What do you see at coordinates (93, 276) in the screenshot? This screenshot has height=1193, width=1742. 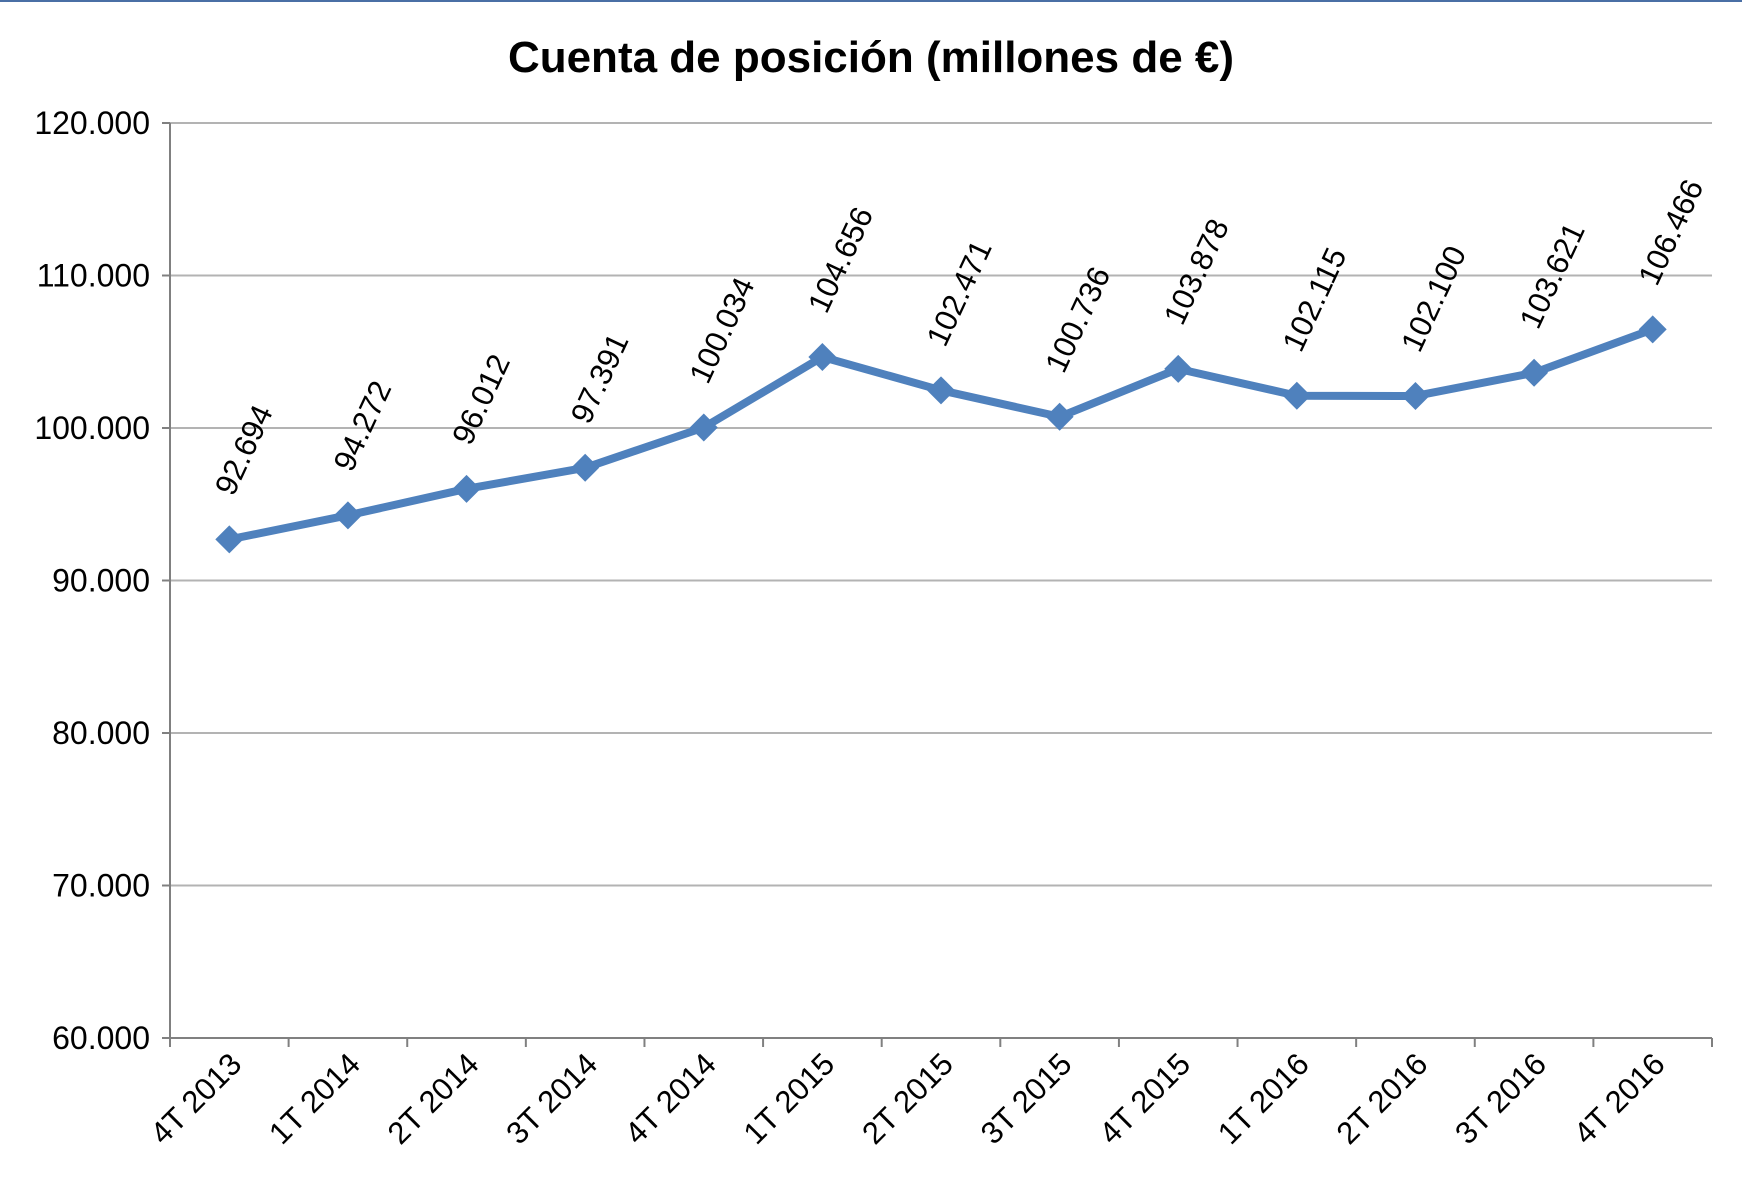 I see `y-tick-label: 110.000` at bounding box center [93, 276].